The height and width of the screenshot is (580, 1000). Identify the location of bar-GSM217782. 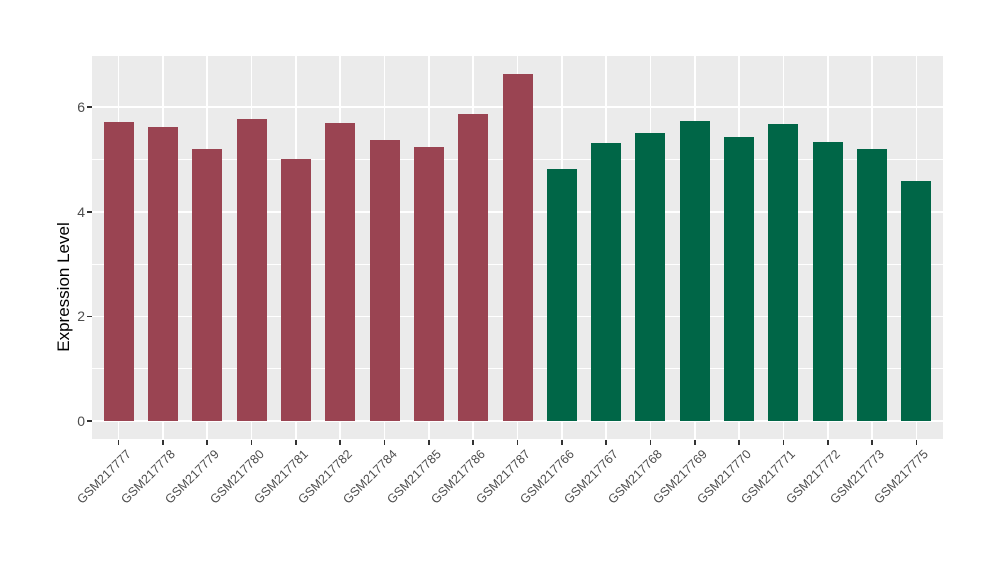
(340, 271).